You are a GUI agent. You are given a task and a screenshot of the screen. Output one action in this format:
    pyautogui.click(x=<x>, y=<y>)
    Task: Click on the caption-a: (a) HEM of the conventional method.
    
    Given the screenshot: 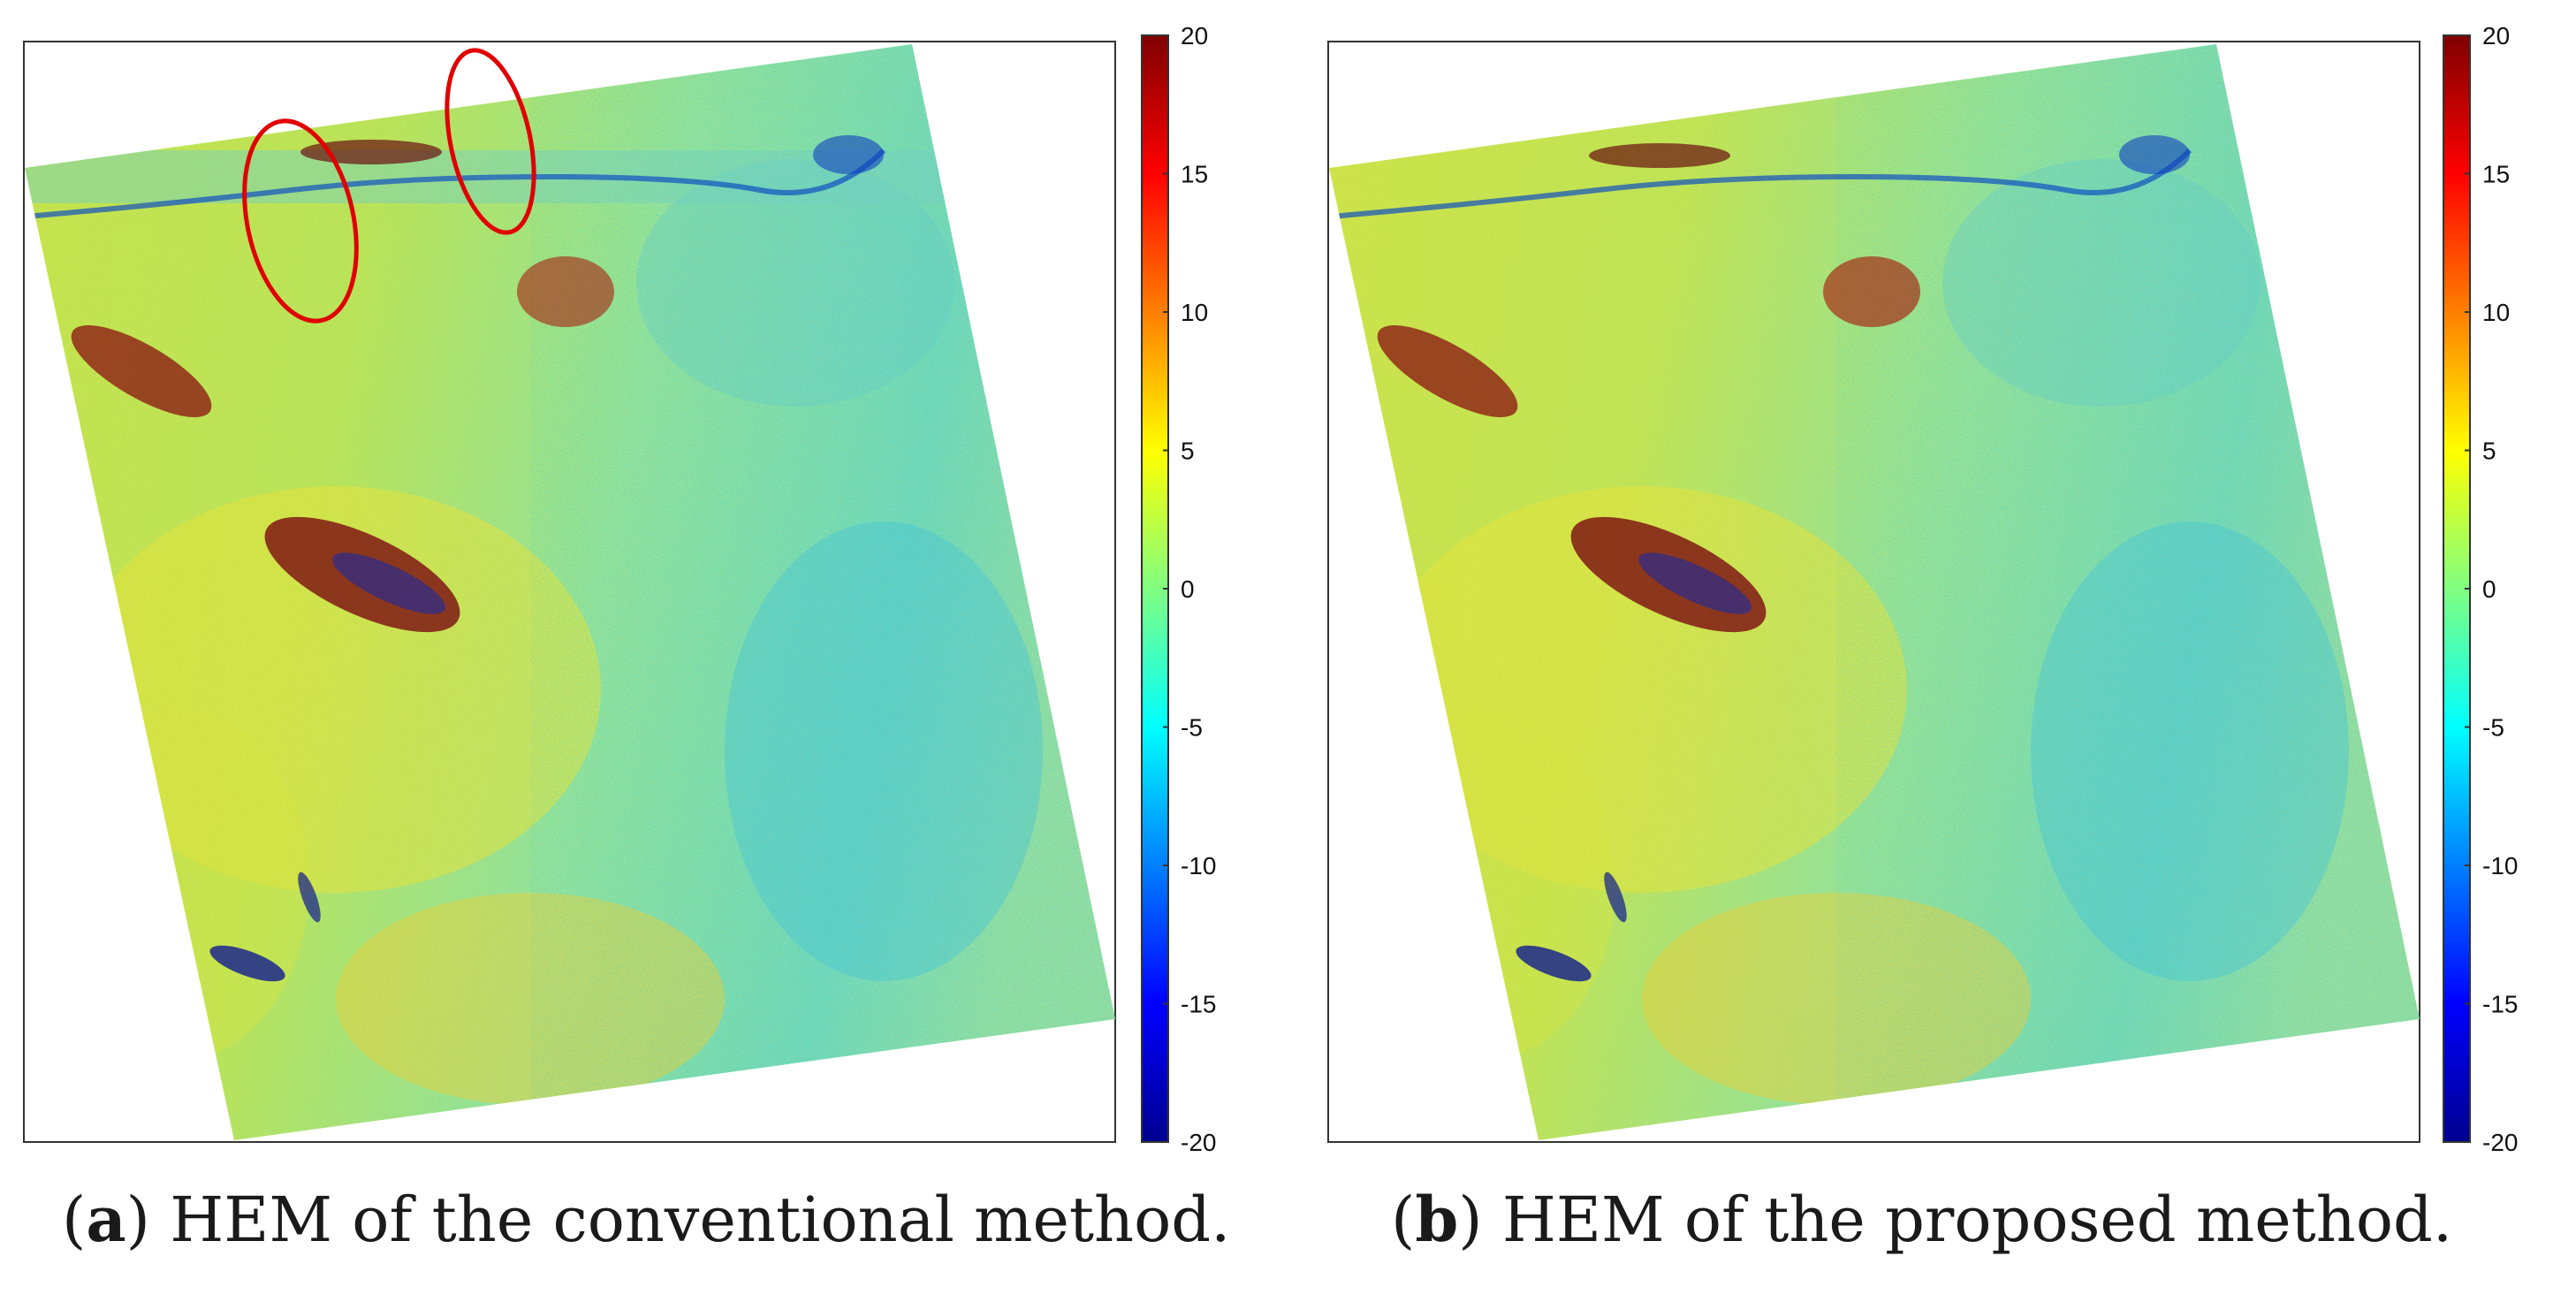 What is the action you would take?
    pyautogui.click(x=646, y=1219)
    